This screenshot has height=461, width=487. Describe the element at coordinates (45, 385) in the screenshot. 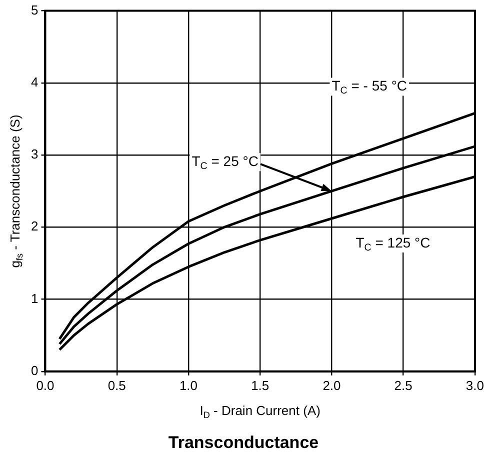

I see `x-tick-label: 0.0` at that location.